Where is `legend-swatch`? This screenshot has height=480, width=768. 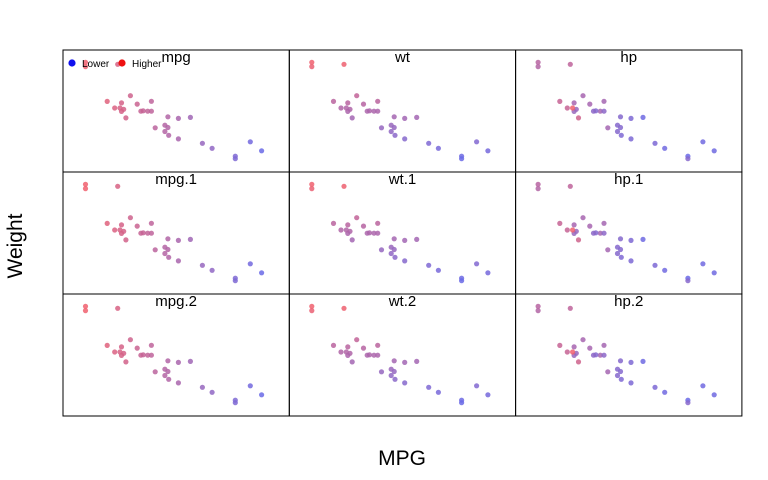 legend-swatch is located at coordinates (122, 63).